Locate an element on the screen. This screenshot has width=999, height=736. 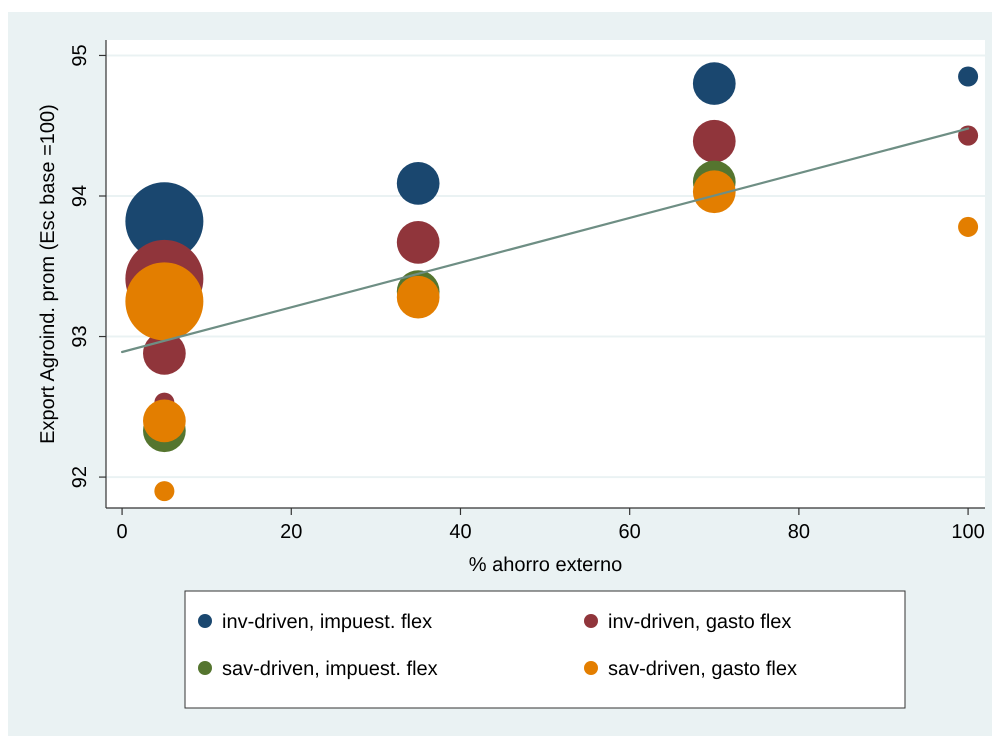
y-tick-label: 94 is located at coordinates (80, 196).